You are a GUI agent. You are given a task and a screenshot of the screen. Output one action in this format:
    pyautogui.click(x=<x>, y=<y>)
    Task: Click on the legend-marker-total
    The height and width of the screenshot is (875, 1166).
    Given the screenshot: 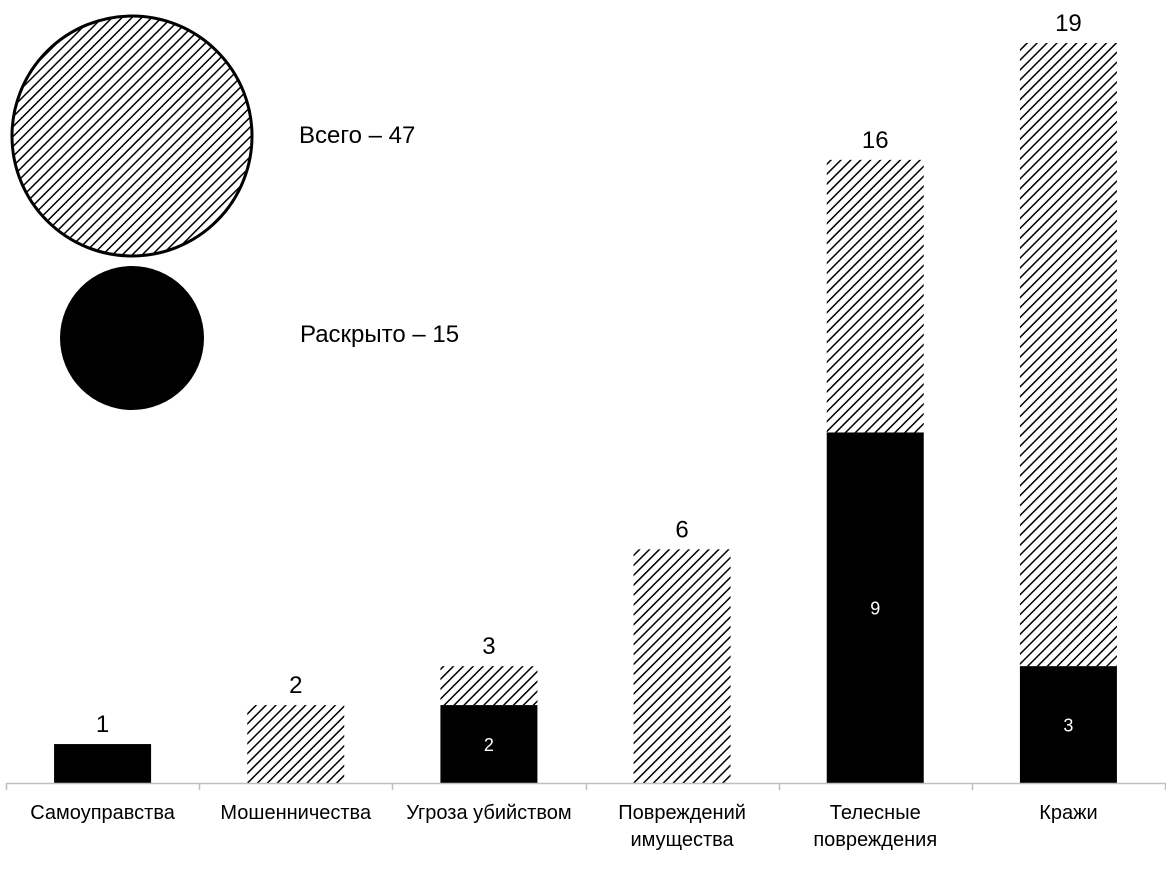 What is the action you would take?
    pyautogui.click(x=132, y=136)
    